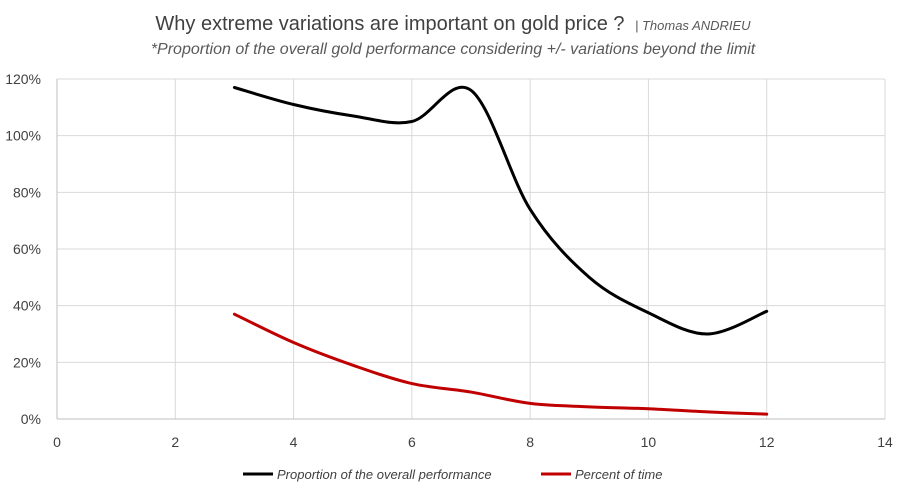 The height and width of the screenshot is (497, 907). Describe the element at coordinates (27, 249) in the screenshot. I see `y-tick-label: 60%` at that location.